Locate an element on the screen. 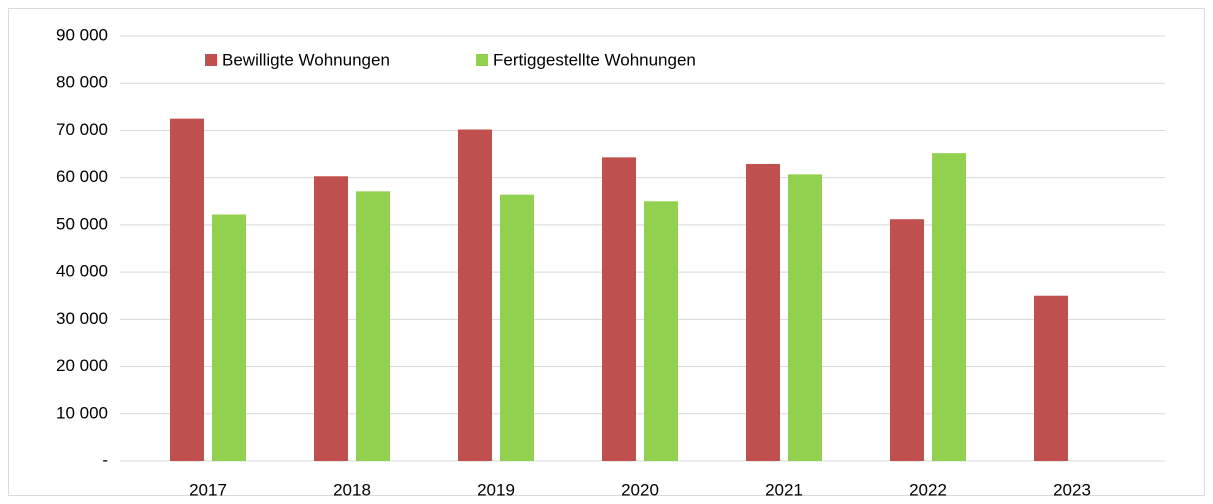  x-tick-label: 2020 is located at coordinates (640, 489).